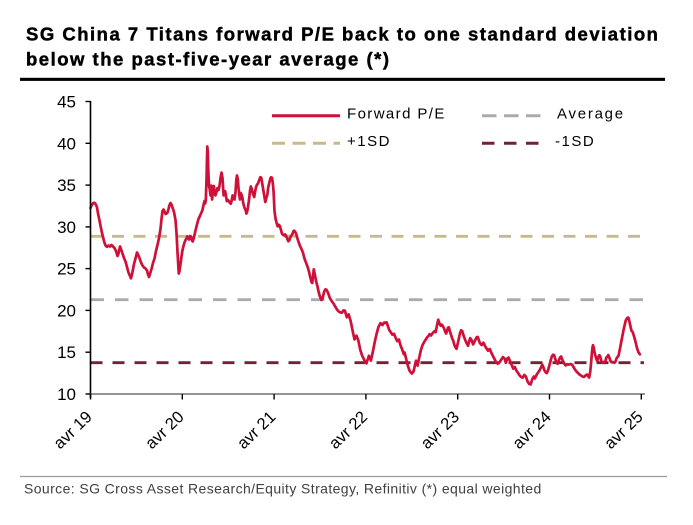  What do you see at coordinates (591, 114) in the screenshot?
I see `svg-text: Average` at bounding box center [591, 114].